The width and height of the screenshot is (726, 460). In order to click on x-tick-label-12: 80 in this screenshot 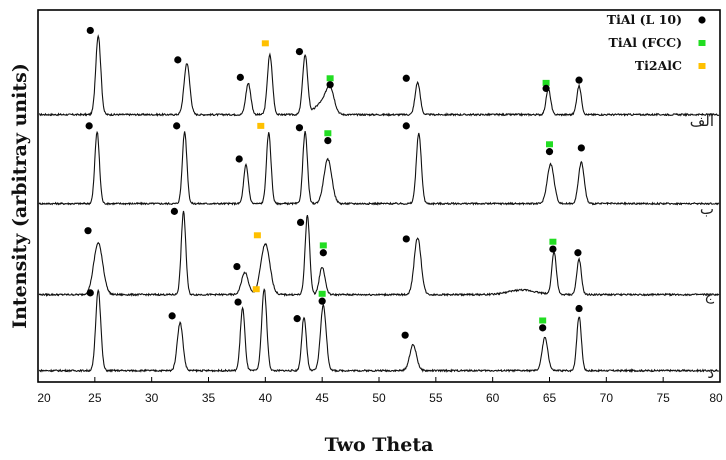, I will do `click(716, 398)`.